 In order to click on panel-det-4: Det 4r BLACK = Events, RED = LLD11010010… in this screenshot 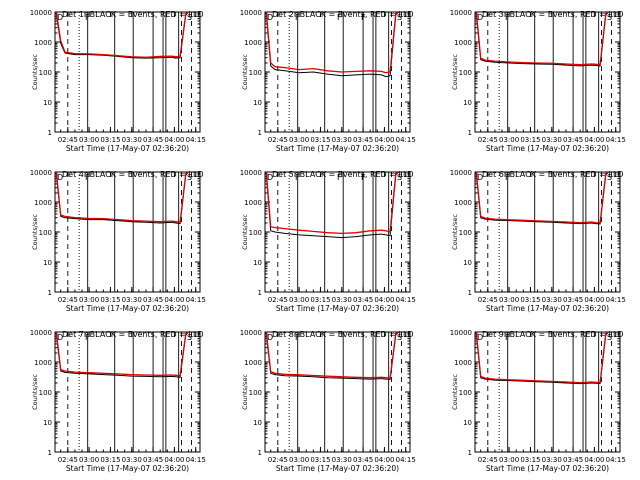, I will do `click(118, 241)`.